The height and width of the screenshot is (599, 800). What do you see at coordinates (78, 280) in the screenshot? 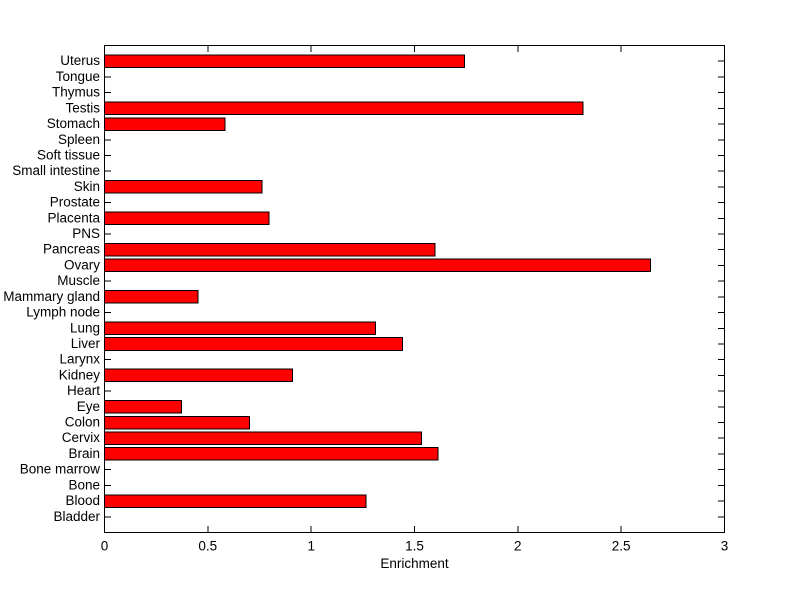
I see `svg-text: Muscle` at bounding box center [78, 280].